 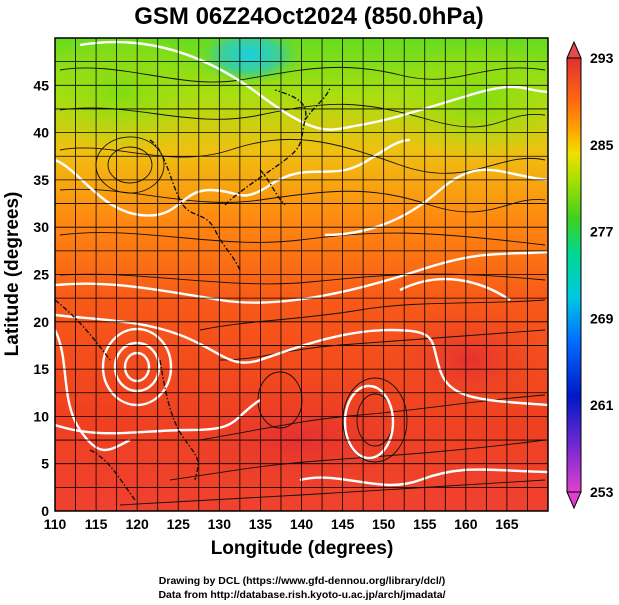 What do you see at coordinates (602, 318) in the screenshot?
I see `colorbar-tick-label: 269` at bounding box center [602, 318].